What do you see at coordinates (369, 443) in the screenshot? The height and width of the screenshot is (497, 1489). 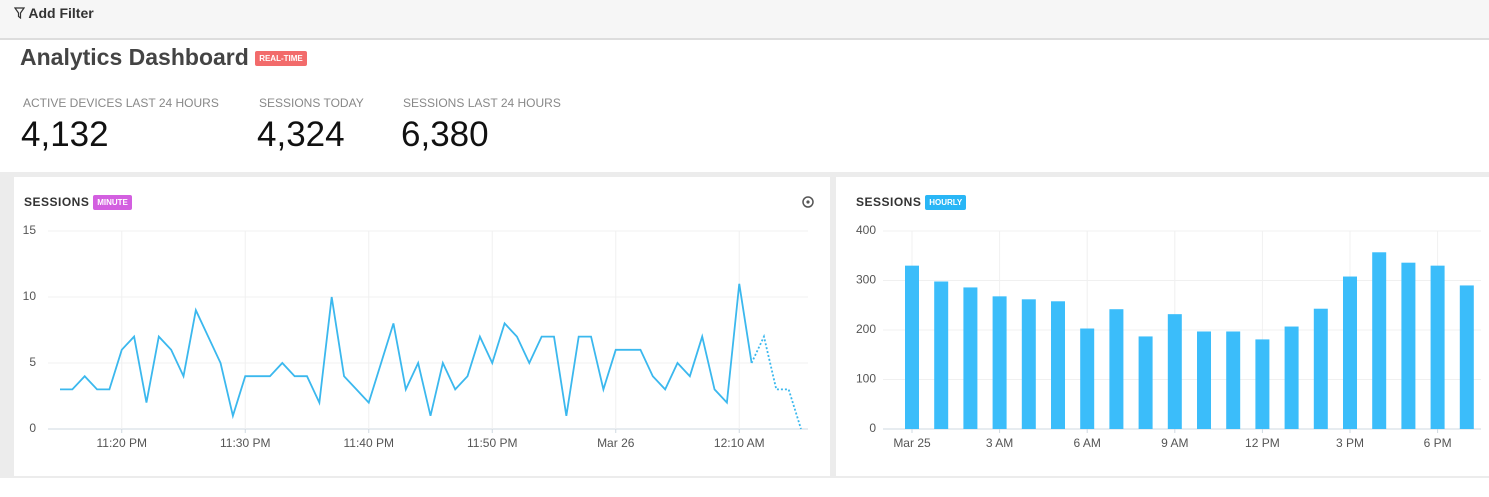 I see `x-tick-label: 11:40 PM` at bounding box center [369, 443].